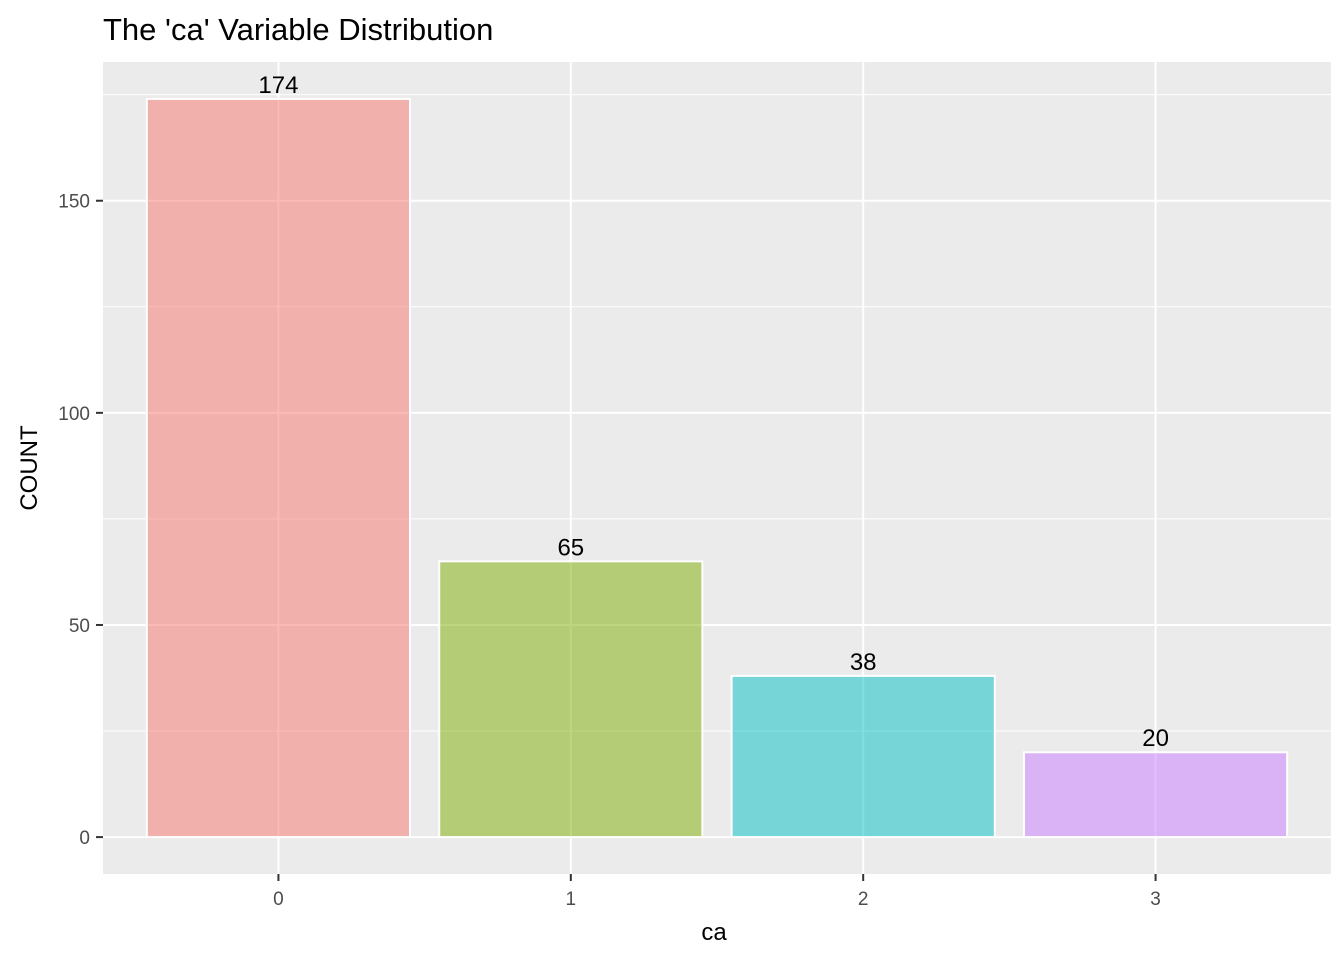 Image resolution: width=1344 pixels, height=960 pixels. Describe the element at coordinates (1155, 738) in the screenshot. I see `data-label-3: 20` at that location.